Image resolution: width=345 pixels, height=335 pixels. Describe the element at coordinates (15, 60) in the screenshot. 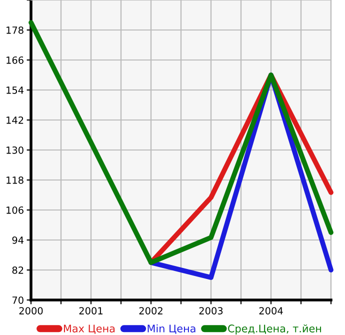

I see `y-tick-label: 166` at that location.